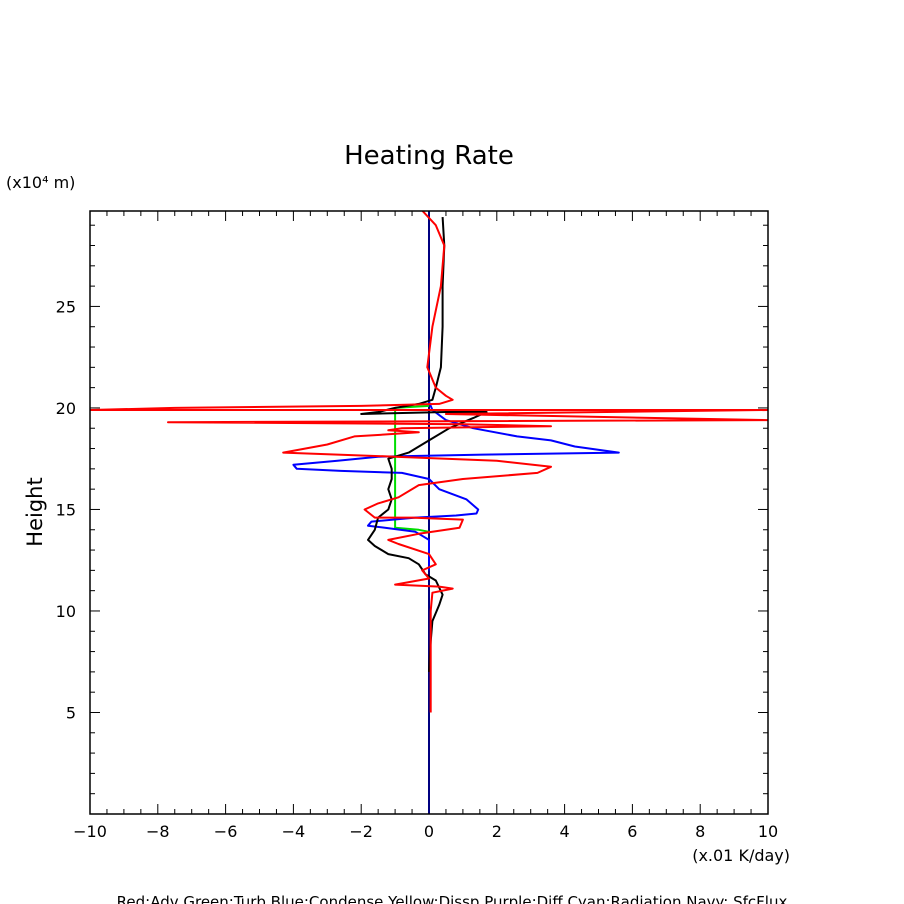  What do you see at coordinates (158, 831) in the screenshot?
I see `x-tick-label: −8` at bounding box center [158, 831].